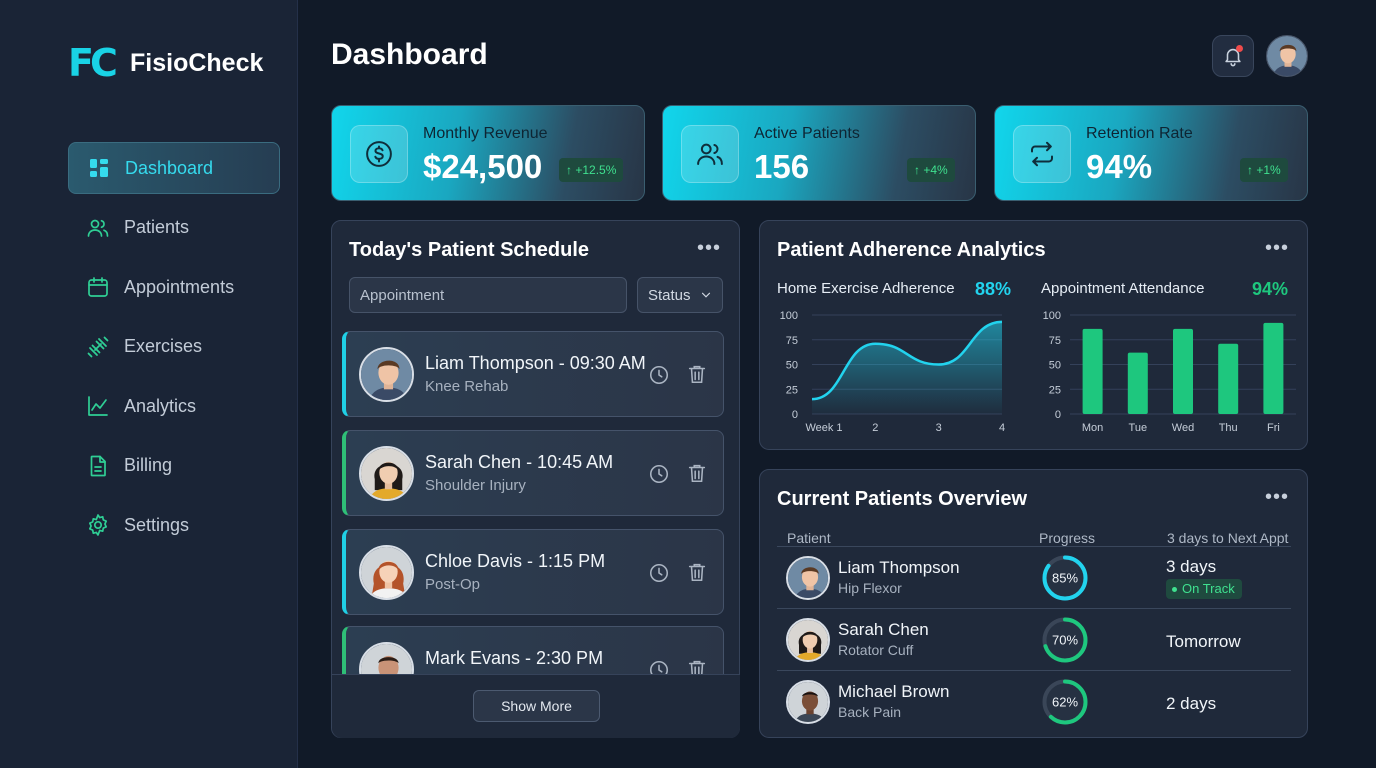  Describe the element at coordinates (1287, 56) in the screenshot. I see `user-avatar` at that location.